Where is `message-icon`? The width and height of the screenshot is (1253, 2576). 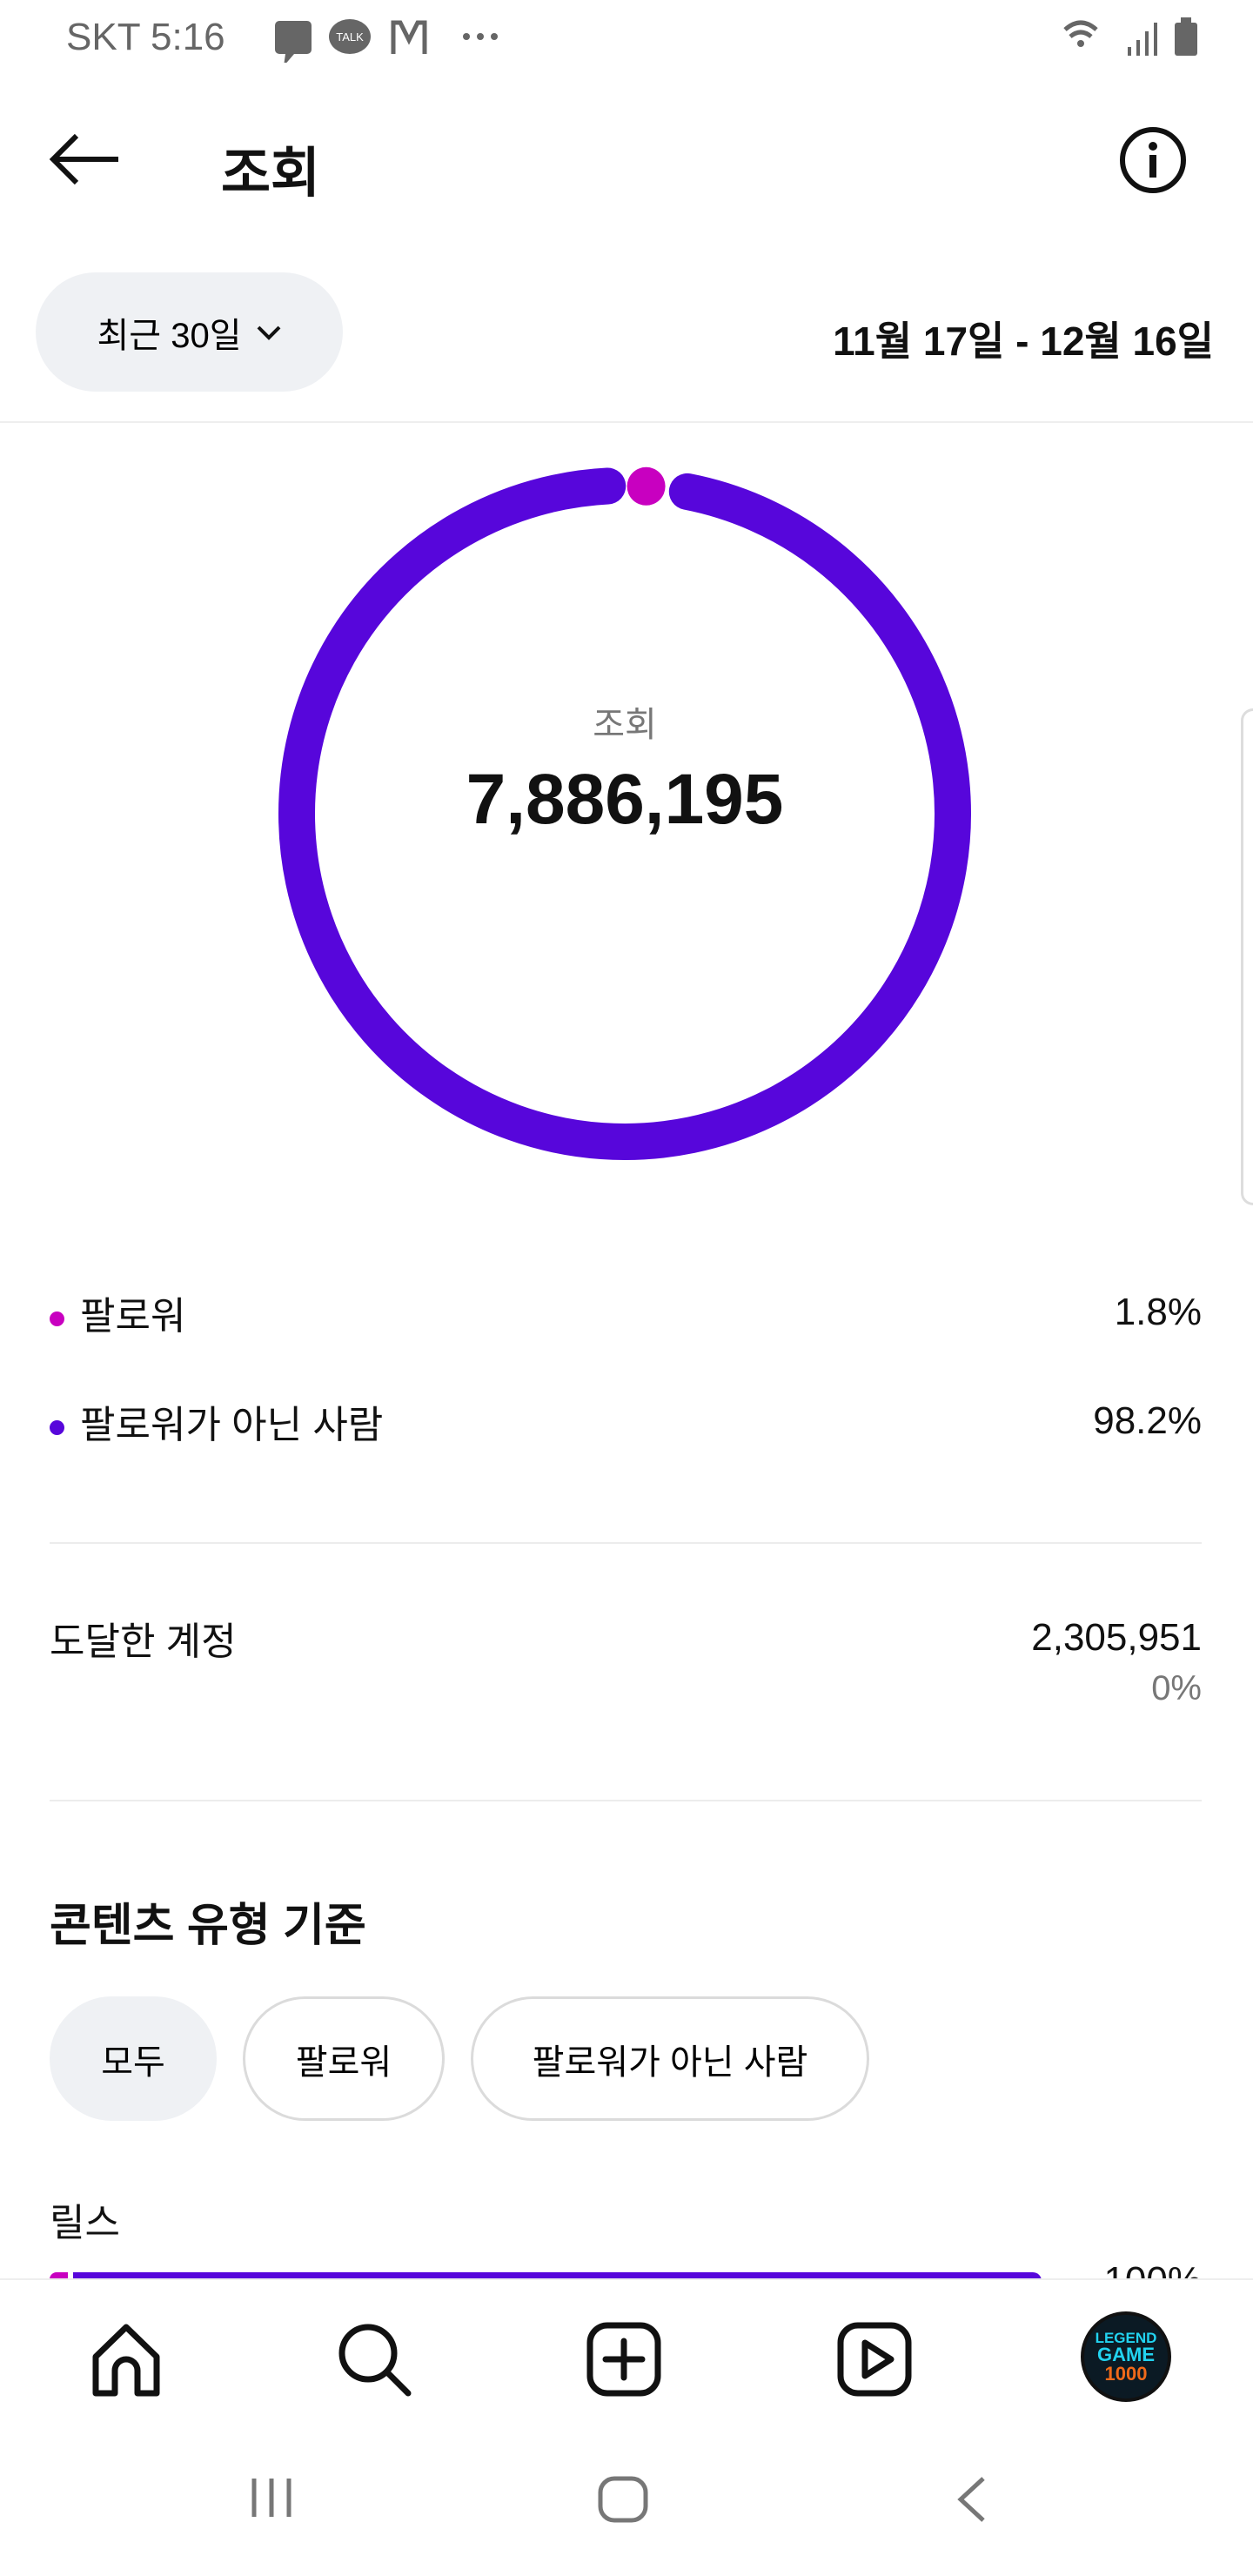 message-icon is located at coordinates (293, 37).